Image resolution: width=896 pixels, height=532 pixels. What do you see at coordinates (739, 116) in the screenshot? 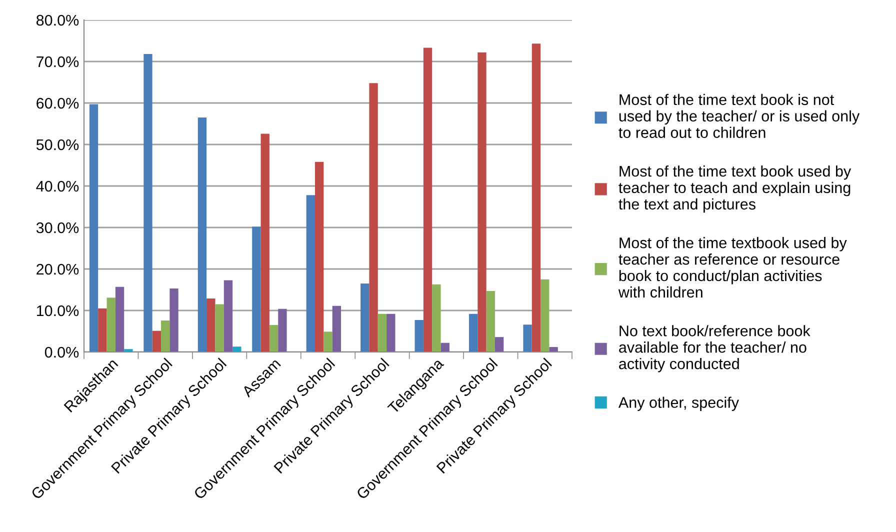
I see `legend-label: Most of the time text book is not used by the teacher/ or is used only to read out to children` at bounding box center [739, 116].